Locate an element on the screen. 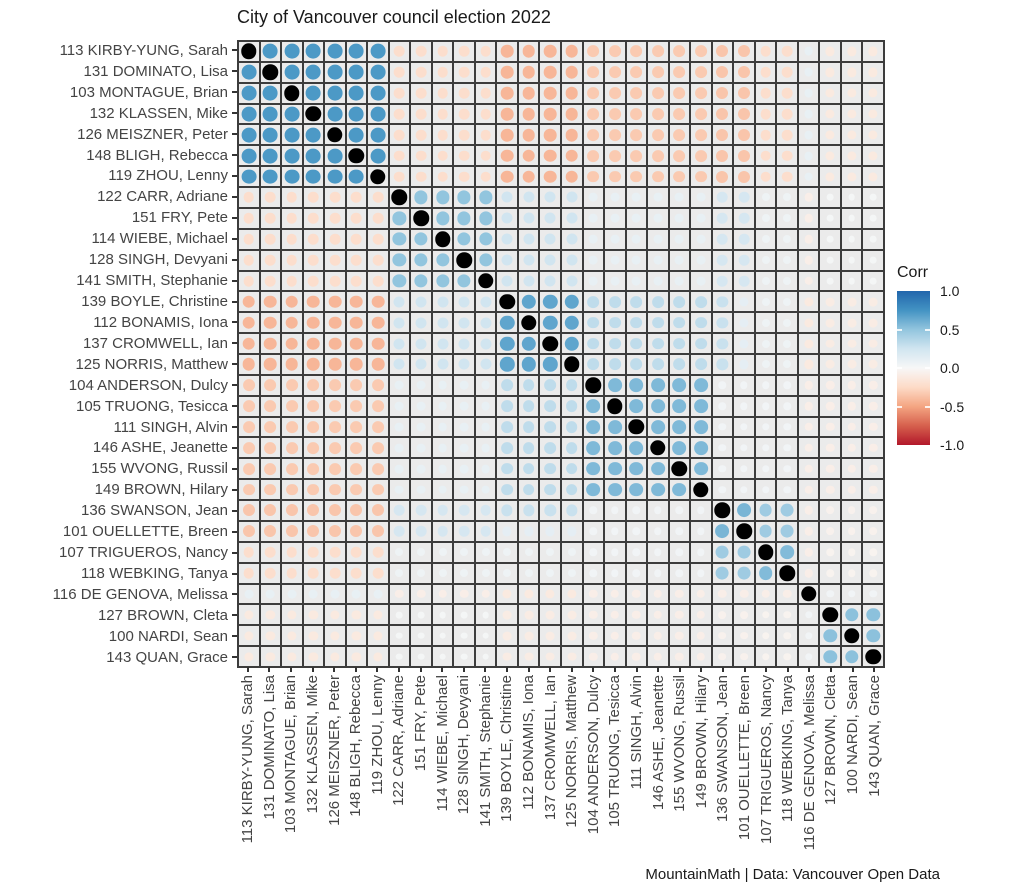 The width and height of the screenshot is (1024, 896). x-axis-tick is located at coordinates (722, 669).